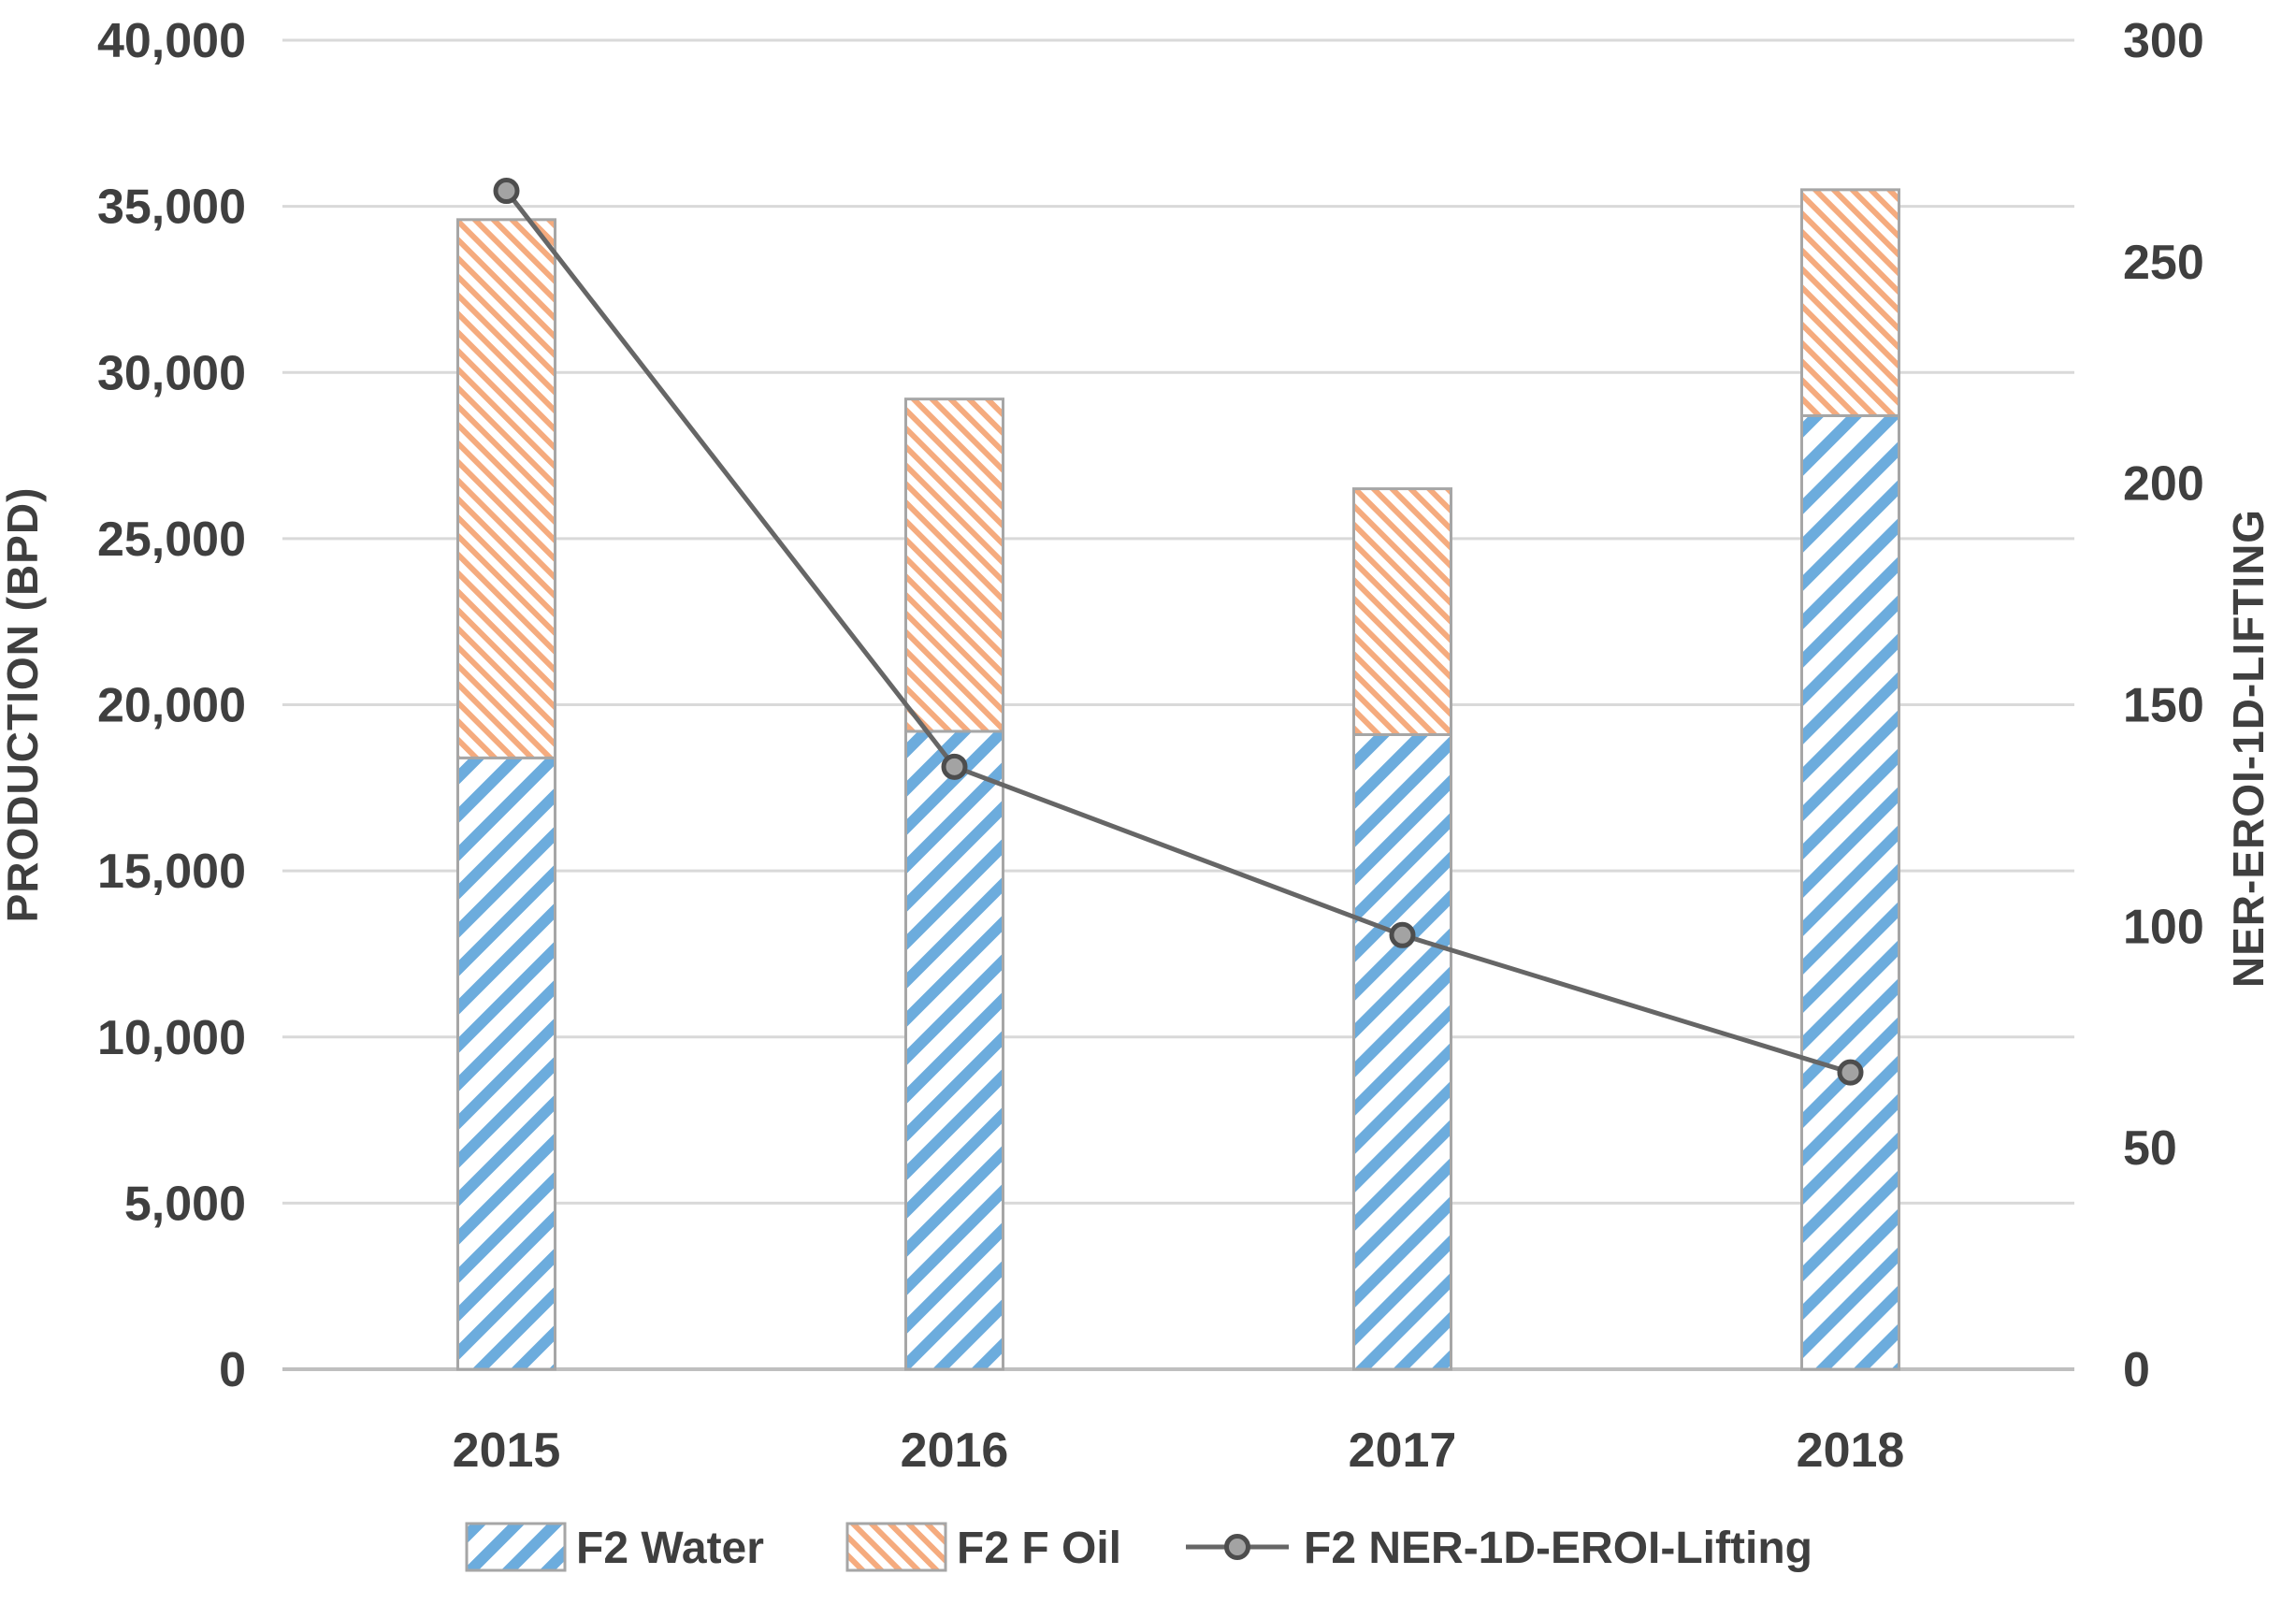  I want to click on x-axis-category-label: 2017, so click(1403, 1451).